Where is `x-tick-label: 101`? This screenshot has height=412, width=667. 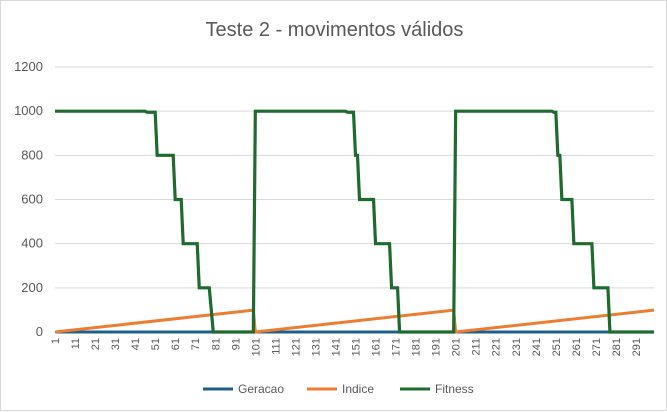
x-tick-label: 101 is located at coordinates (256, 347).